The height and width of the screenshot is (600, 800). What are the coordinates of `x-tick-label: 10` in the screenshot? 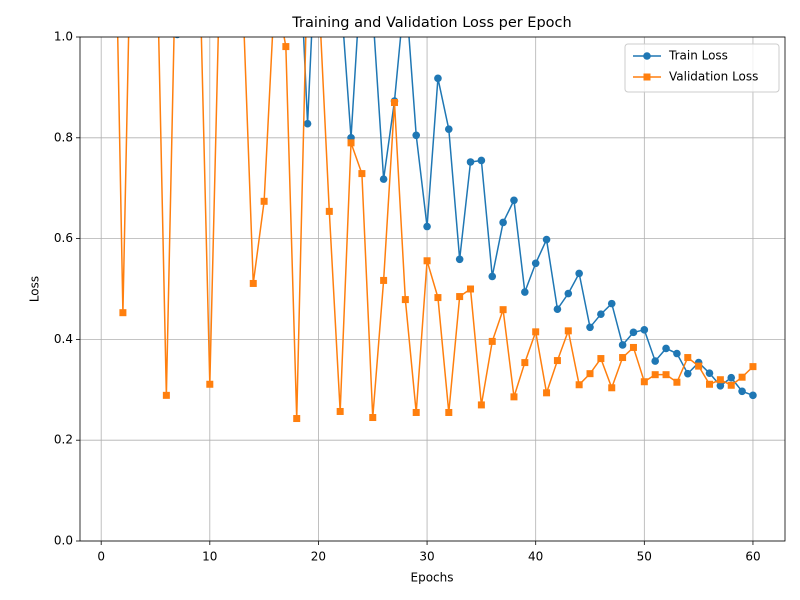 It's located at (209, 557).